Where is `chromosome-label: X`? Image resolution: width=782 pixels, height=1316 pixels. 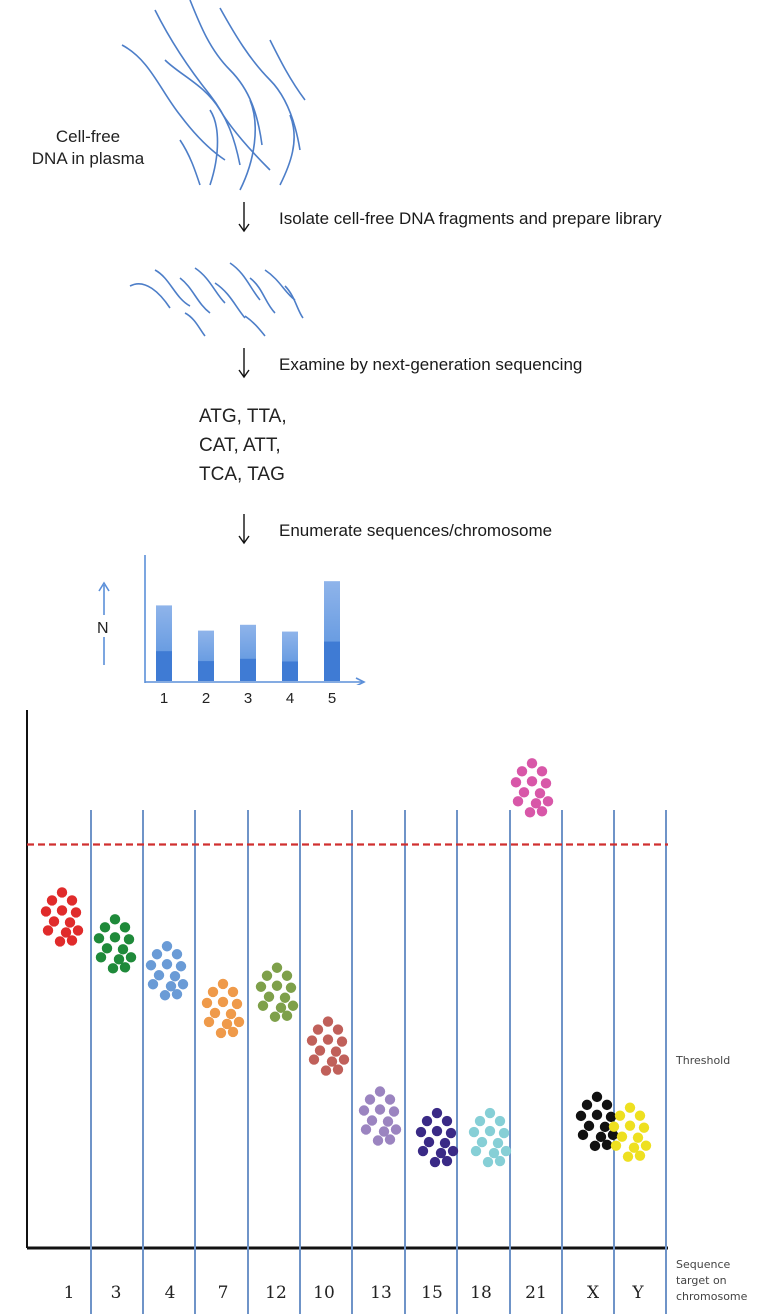 chromosome-label: X is located at coordinates (593, 1293).